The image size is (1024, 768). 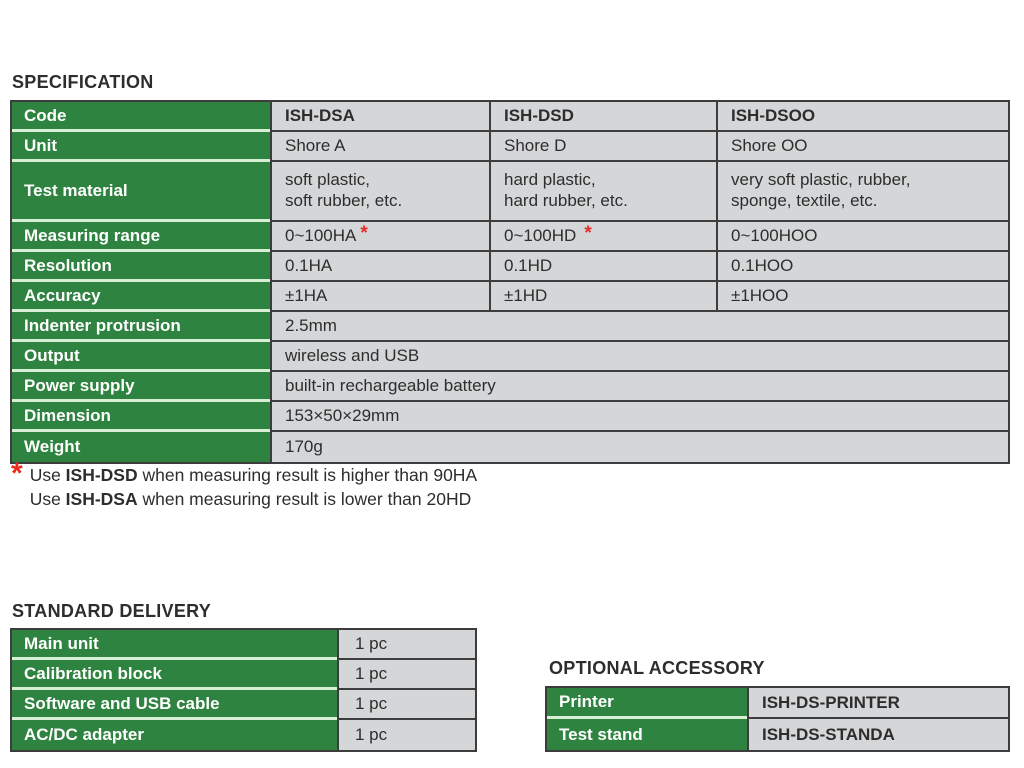 What do you see at coordinates (379, 237) in the screenshot?
I see `spec-value-range-dsa: 0~100HA *` at bounding box center [379, 237].